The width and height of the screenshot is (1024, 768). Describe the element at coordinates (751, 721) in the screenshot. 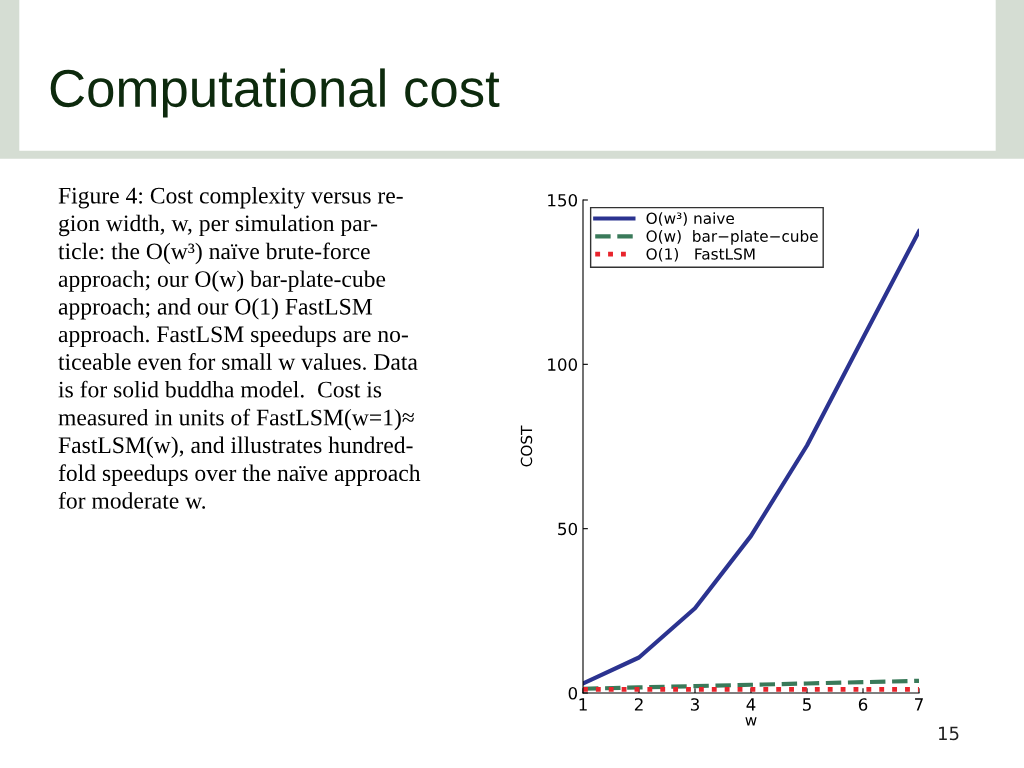

I see `x-axis-title: w` at that location.